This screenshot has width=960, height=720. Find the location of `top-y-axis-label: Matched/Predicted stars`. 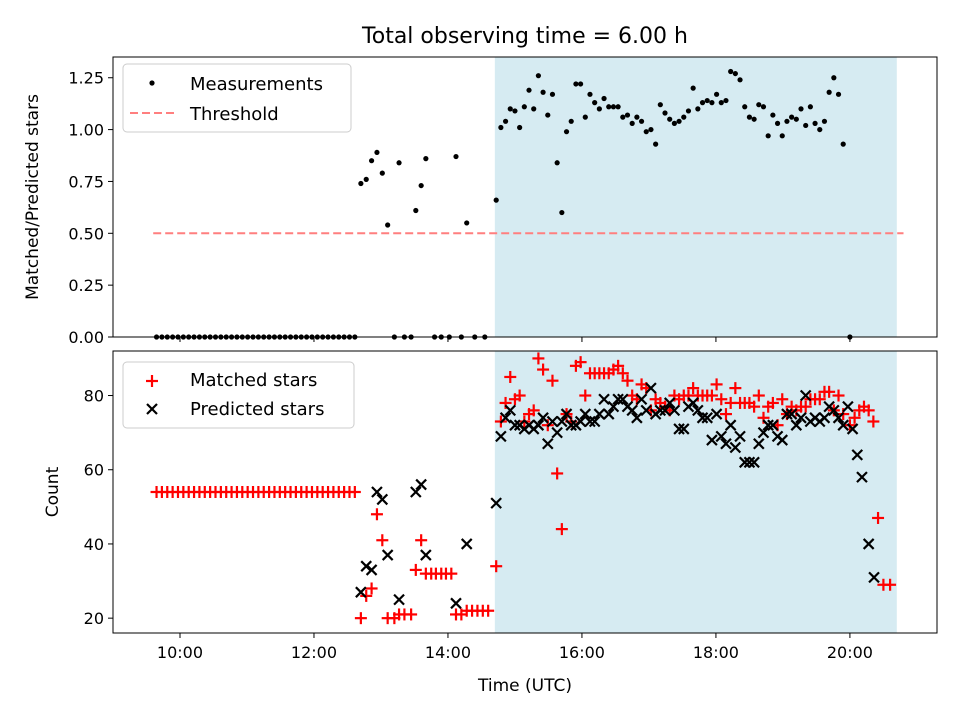

top-y-axis-label: Matched/Predicted stars is located at coordinates (33, 197).